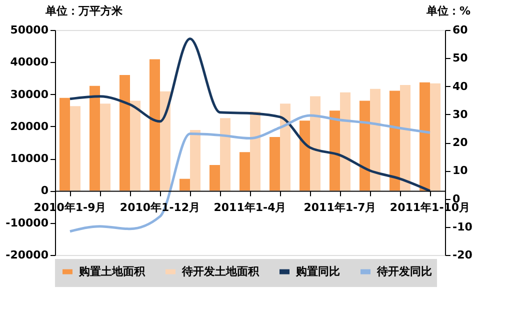 The image size is (531, 330). Describe the element at coordinates (404, 271) in the screenshot. I see `legend-label: 待开发同比` at that location.